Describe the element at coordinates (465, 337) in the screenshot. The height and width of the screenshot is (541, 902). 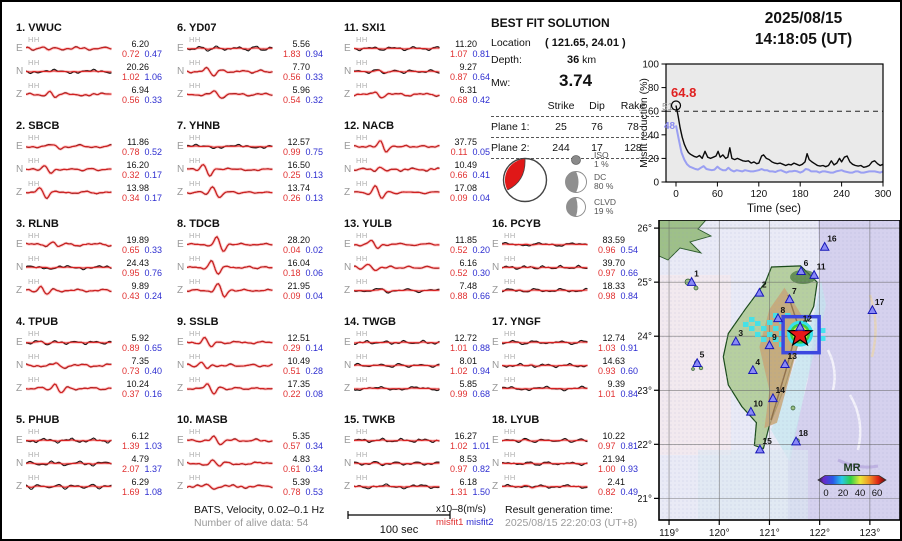
I see `amplitude-value: 12.72` at that location.